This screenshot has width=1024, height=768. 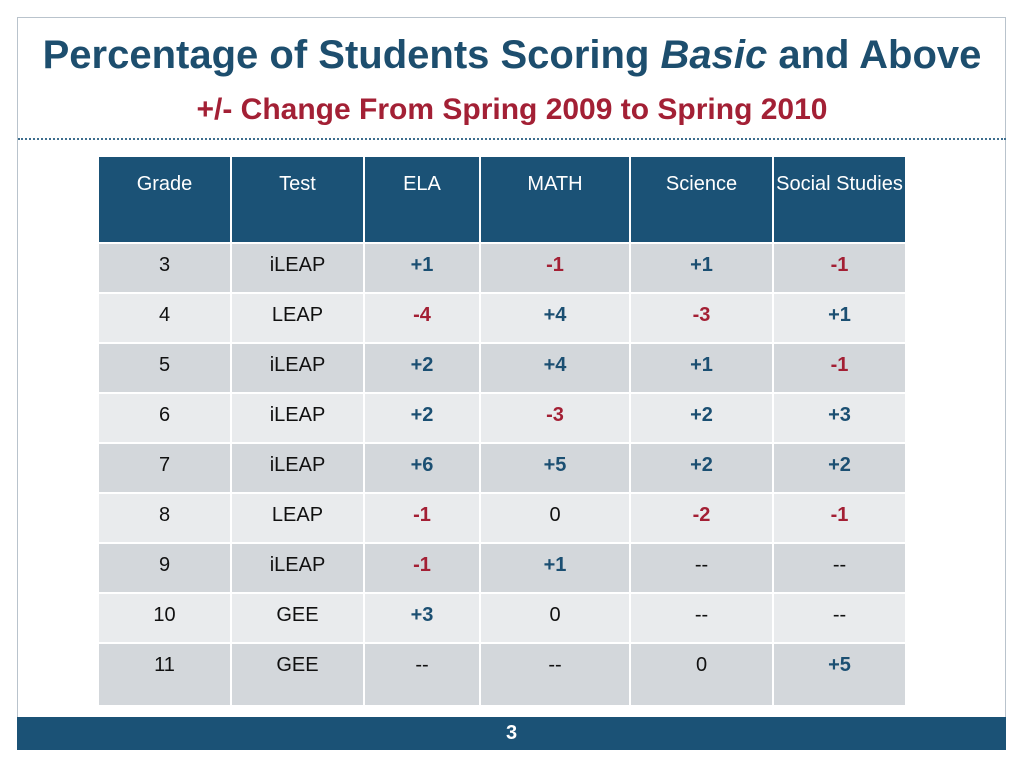 I want to click on cell-ela: -4, so click(x=422, y=318).